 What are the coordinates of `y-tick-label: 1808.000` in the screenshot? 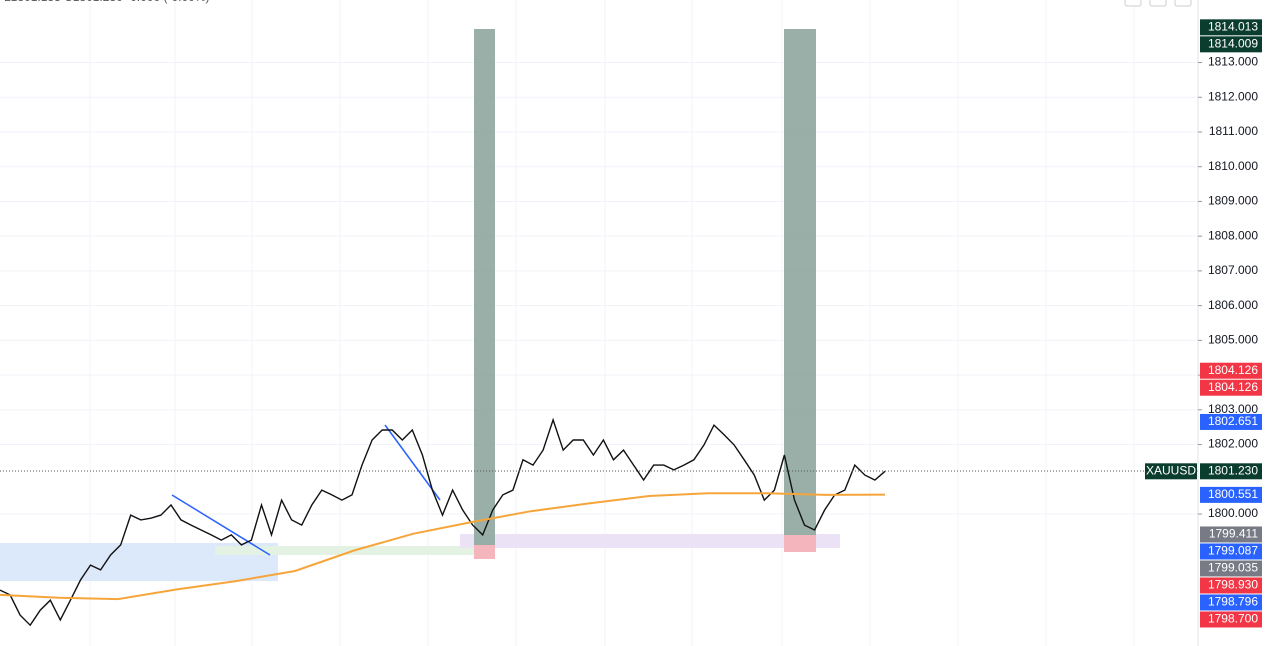 It's located at (1233, 235).